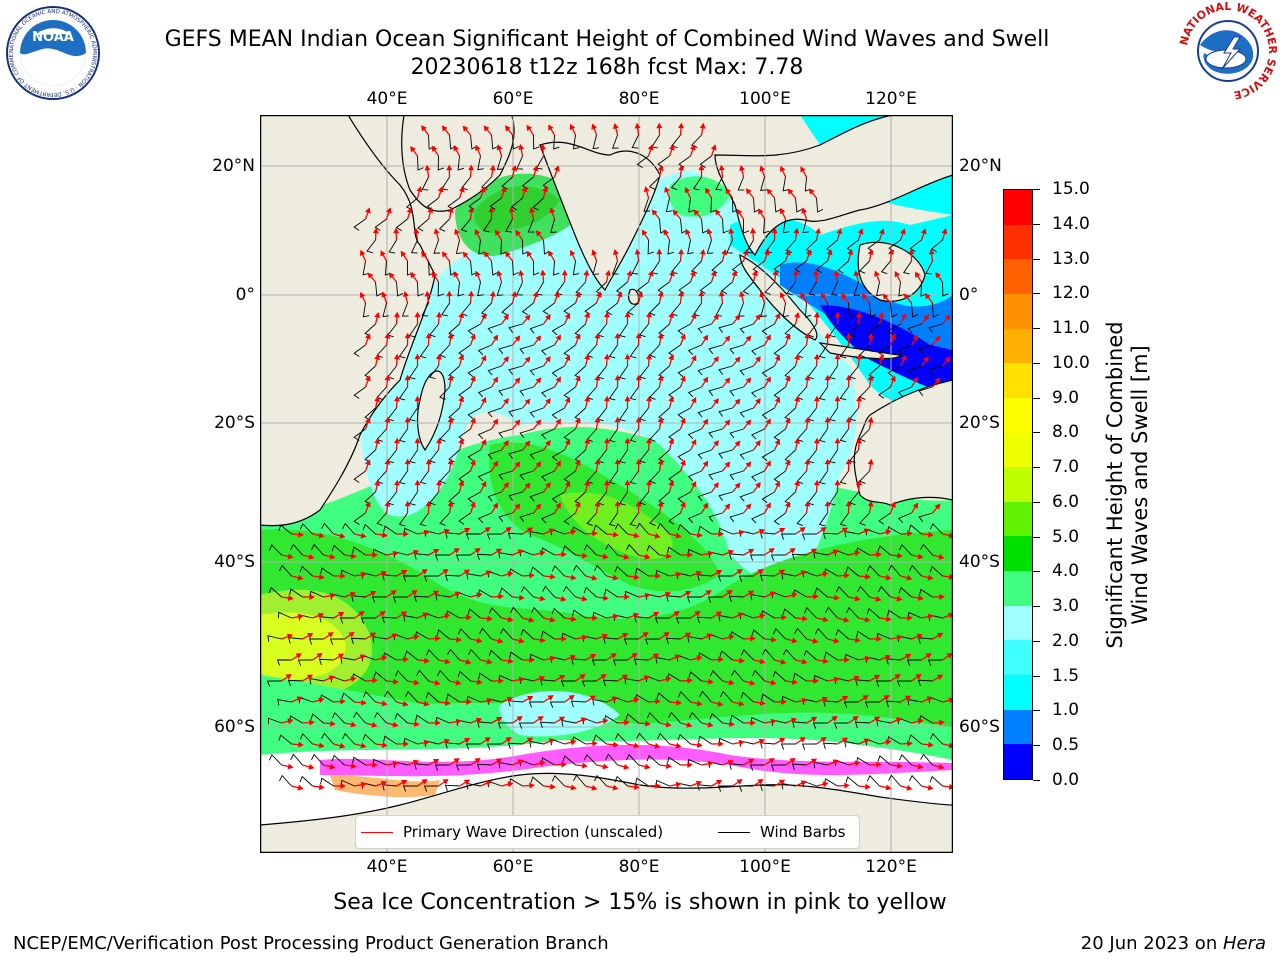 This screenshot has height=960, width=1280. I want to click on lon-tick-bottom: 120°E, so click(891, 867).